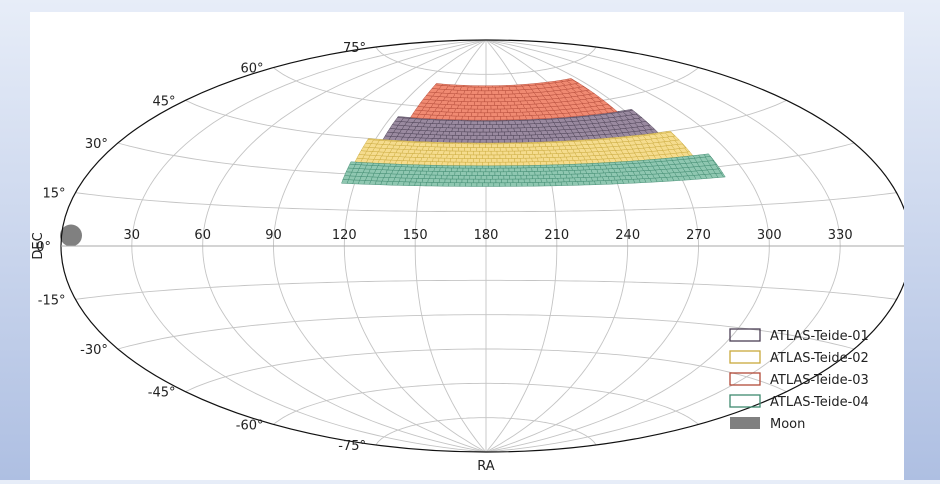  I want to click on ra-tick-label: 240, so click(627, 235).